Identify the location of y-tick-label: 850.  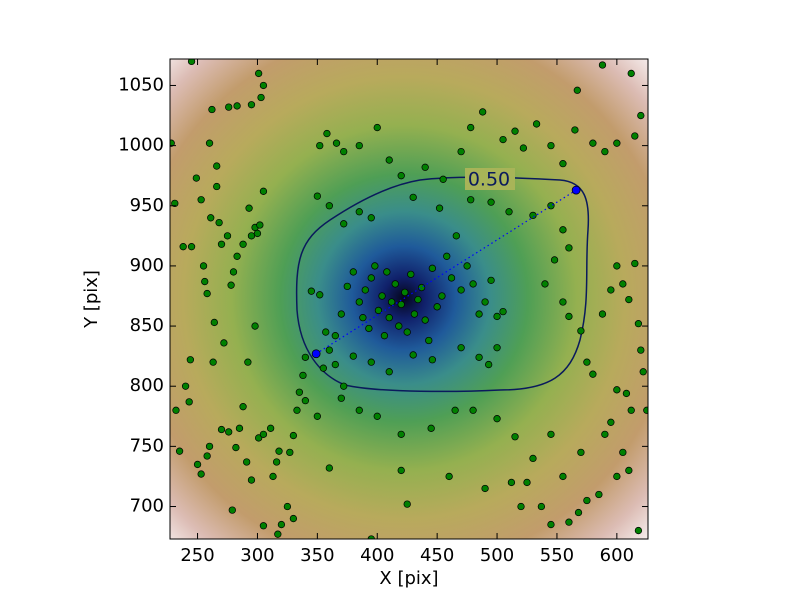
(147, 325).